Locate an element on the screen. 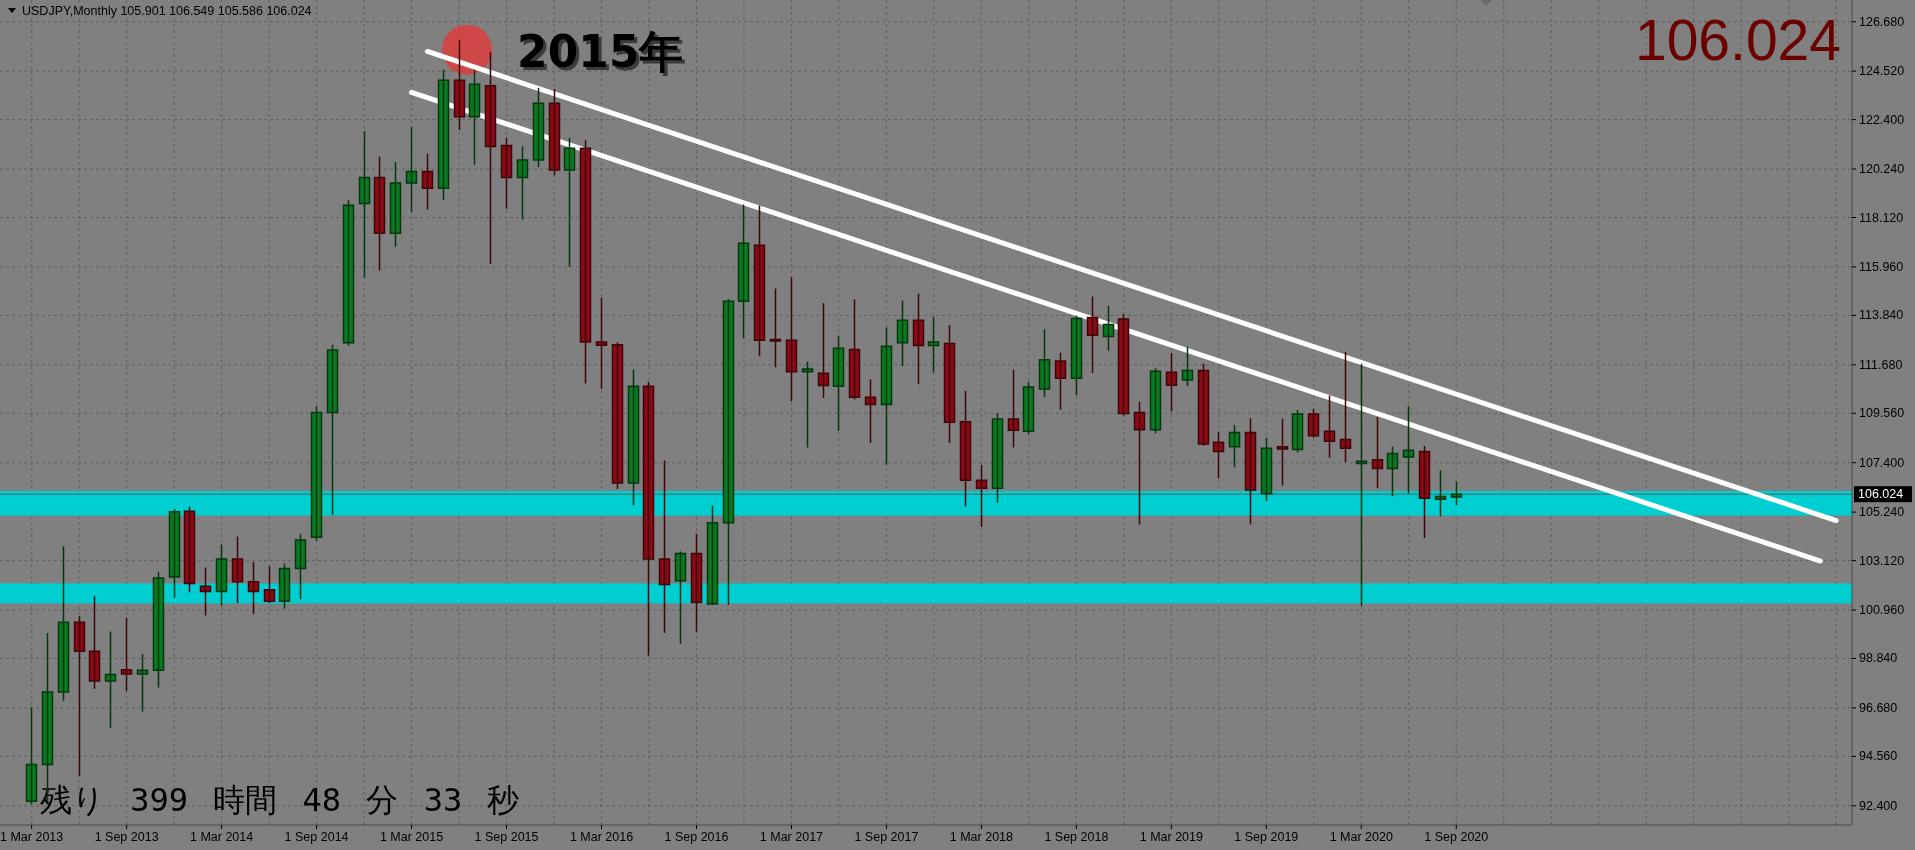 This screenshot has height=850, width=1915. y-tick-label: 92.400 is located at coordinates (1878, 805).